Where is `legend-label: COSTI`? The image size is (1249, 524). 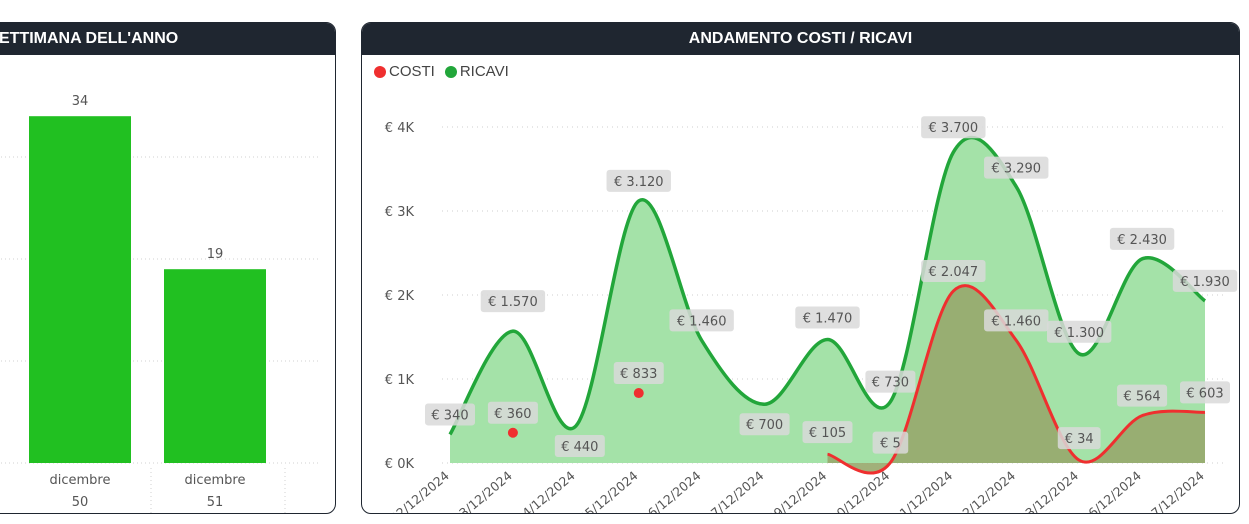 legend-label: COSTI is located at coordinates (412, 71).